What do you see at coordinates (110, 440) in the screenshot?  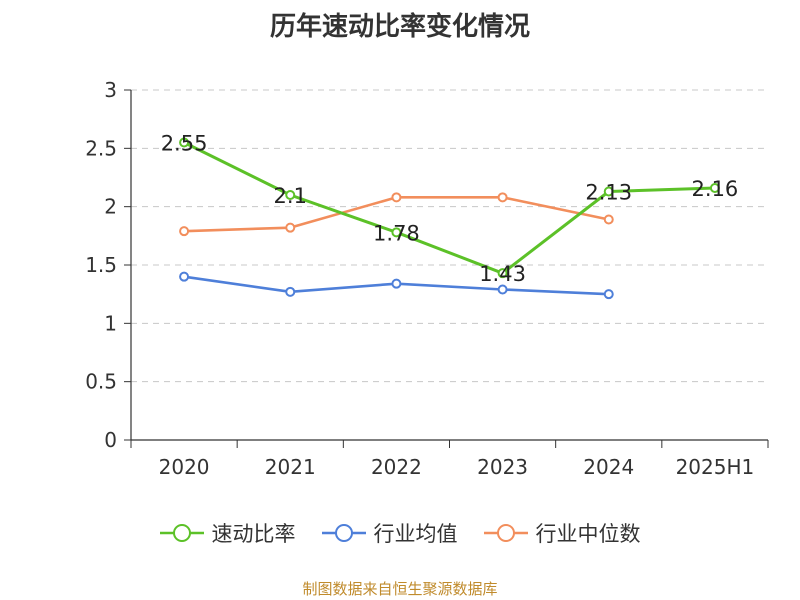 I see `y-tick-label: 0` at bounding box center [110, 440].